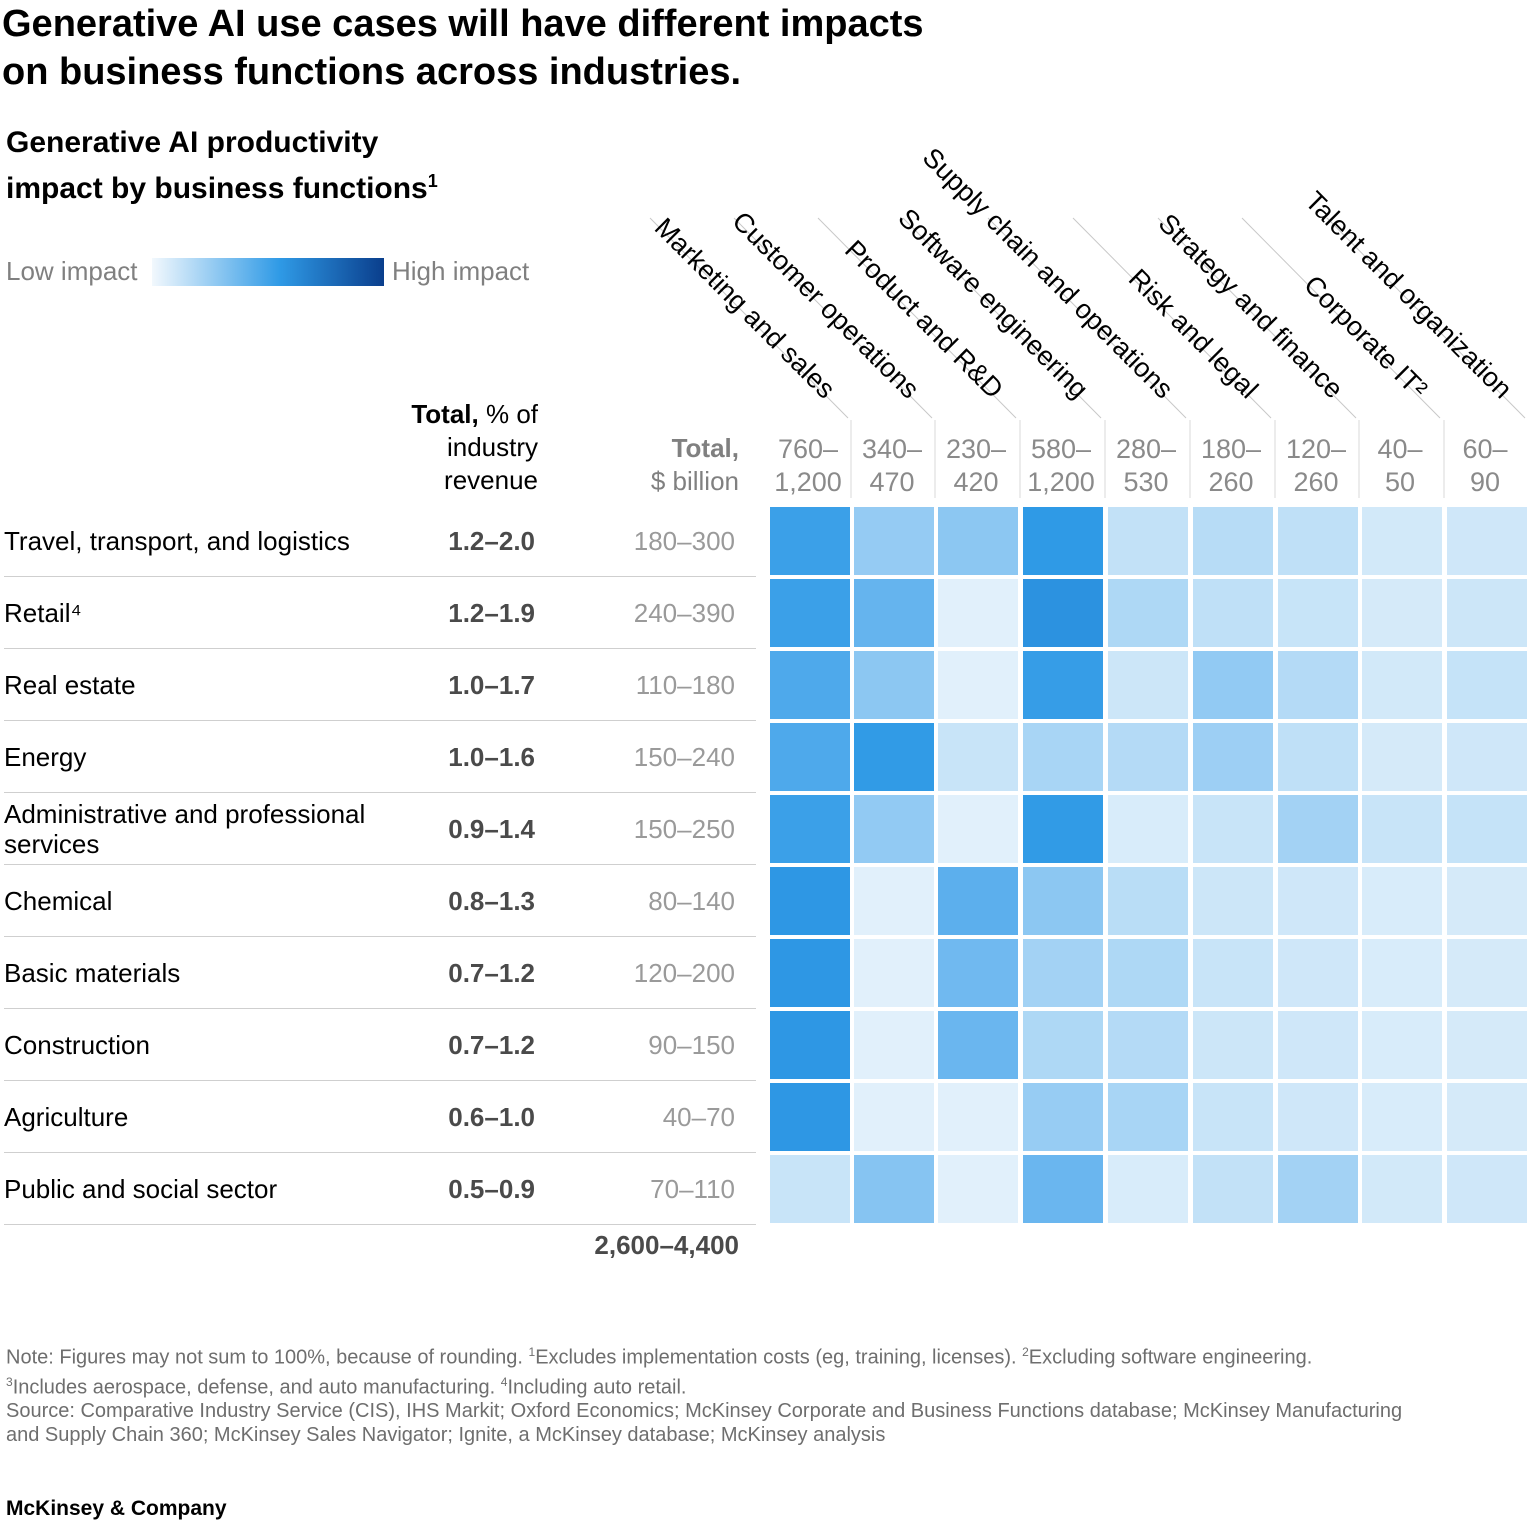 This screenshot has width=1536, height=1525. What do you see at coordinates (92, 973) in the screenshot?
I see `industry-label: Basic materials` at bounding box center [92, 973].